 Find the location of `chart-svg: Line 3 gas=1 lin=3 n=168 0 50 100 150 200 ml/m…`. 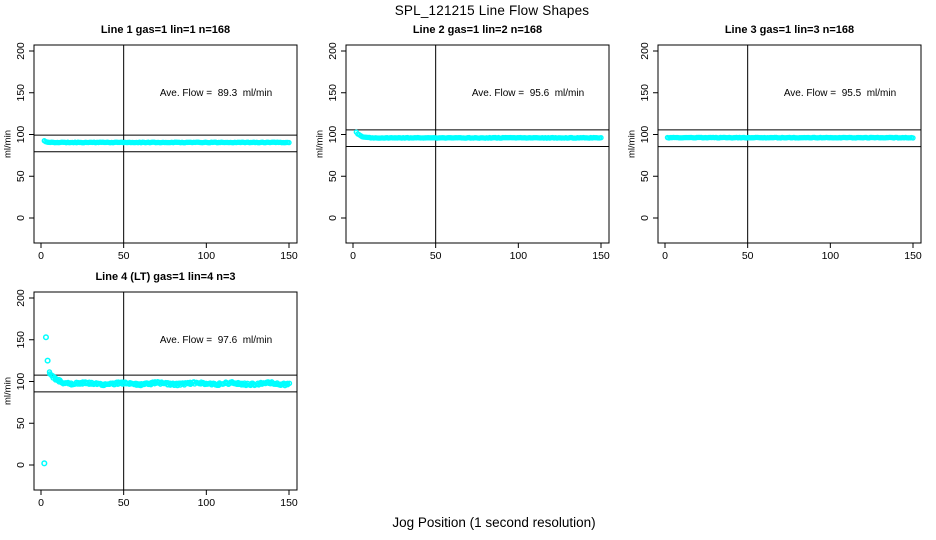

chart-svg: Line 3 gas=1 lin=3 n=168 0 50 100 150 200 ml/m… is located at coordinates (774, 143).